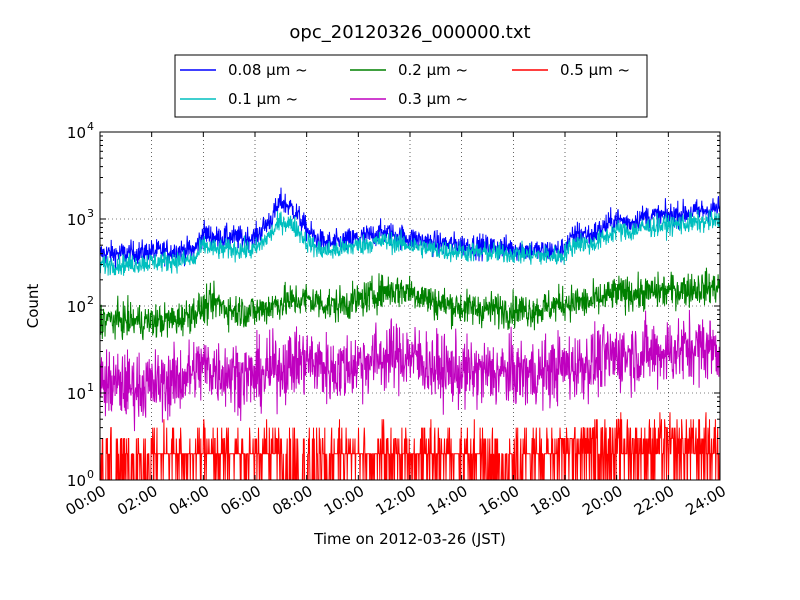 This screenshot has height=600, width=800. What do you see at coordinates (551, 500) in the screenshot?
I see `x-tick-label: 18:00` at bounding box center [551, 500].